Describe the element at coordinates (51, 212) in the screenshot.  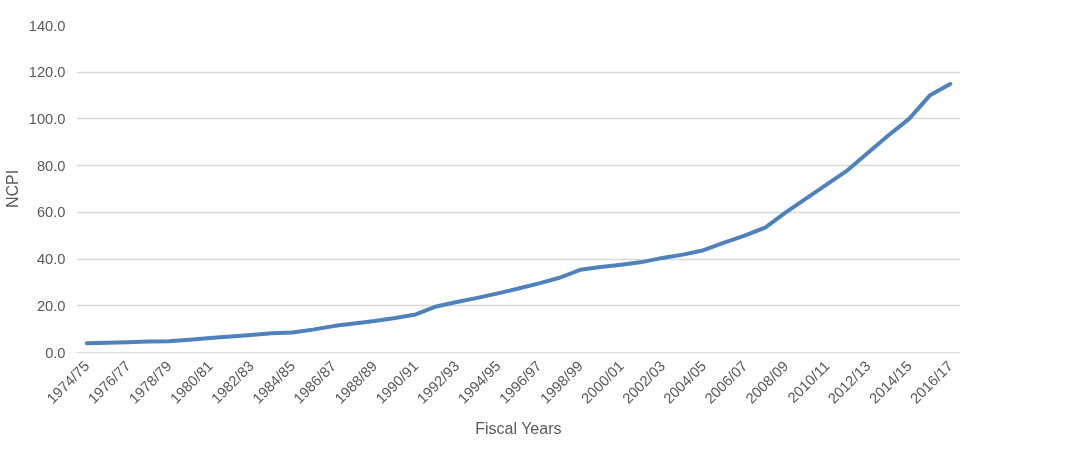
I see `y-tick-label: 60.0` at that location.